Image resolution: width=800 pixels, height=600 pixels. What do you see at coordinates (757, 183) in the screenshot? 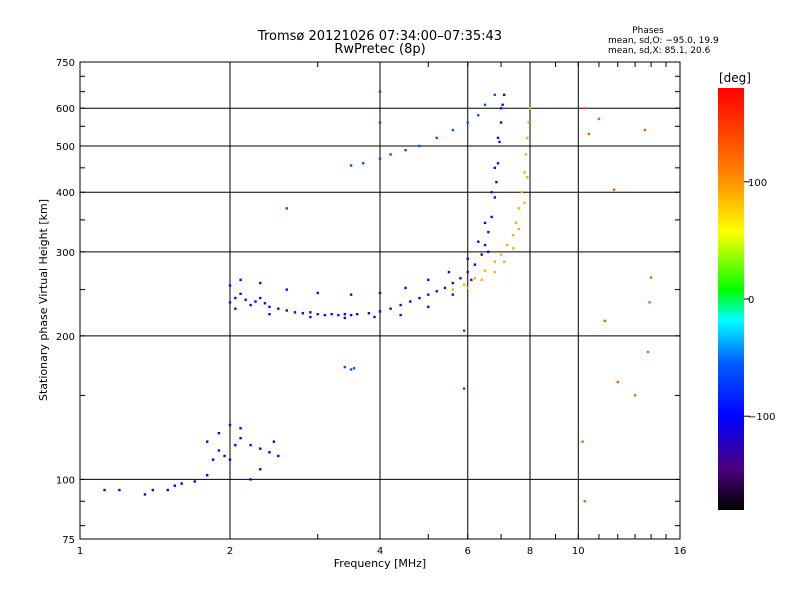
I see `colorbar-tick-label: 100` at bounding box center [757, 183].